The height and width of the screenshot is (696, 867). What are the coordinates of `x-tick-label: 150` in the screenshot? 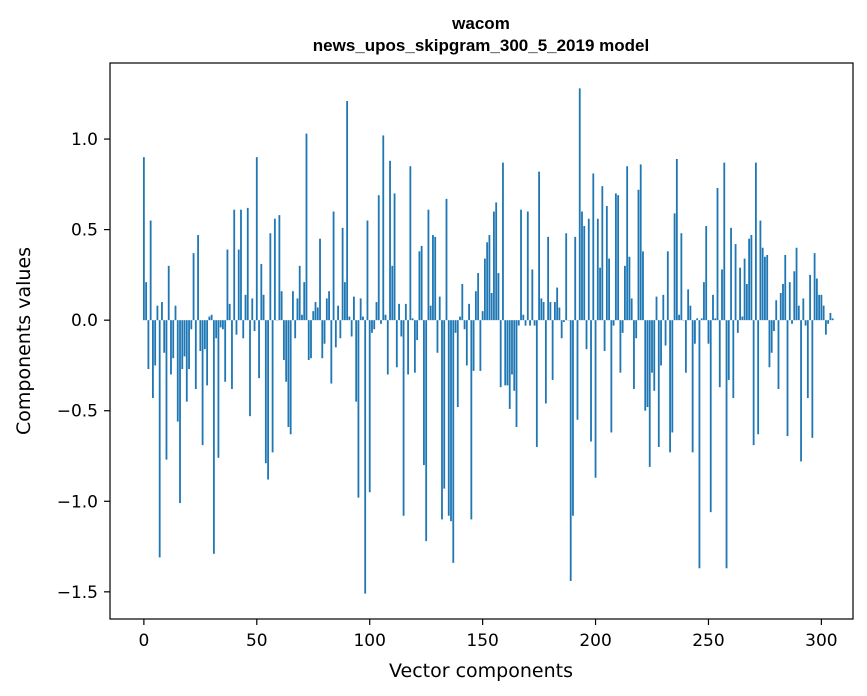 It's located at (482, 641).